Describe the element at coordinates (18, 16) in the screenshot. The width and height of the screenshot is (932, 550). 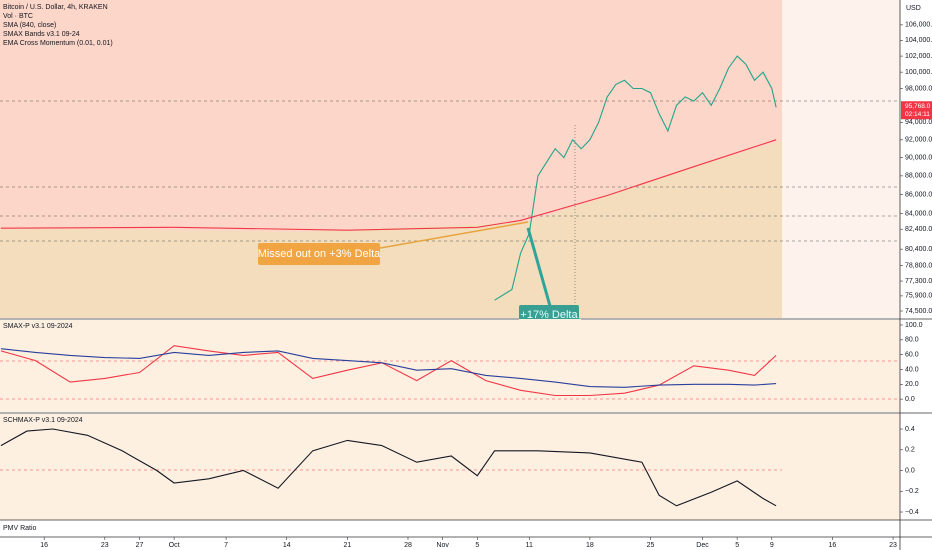
I see `indicator: Vol · BTC` at that location.